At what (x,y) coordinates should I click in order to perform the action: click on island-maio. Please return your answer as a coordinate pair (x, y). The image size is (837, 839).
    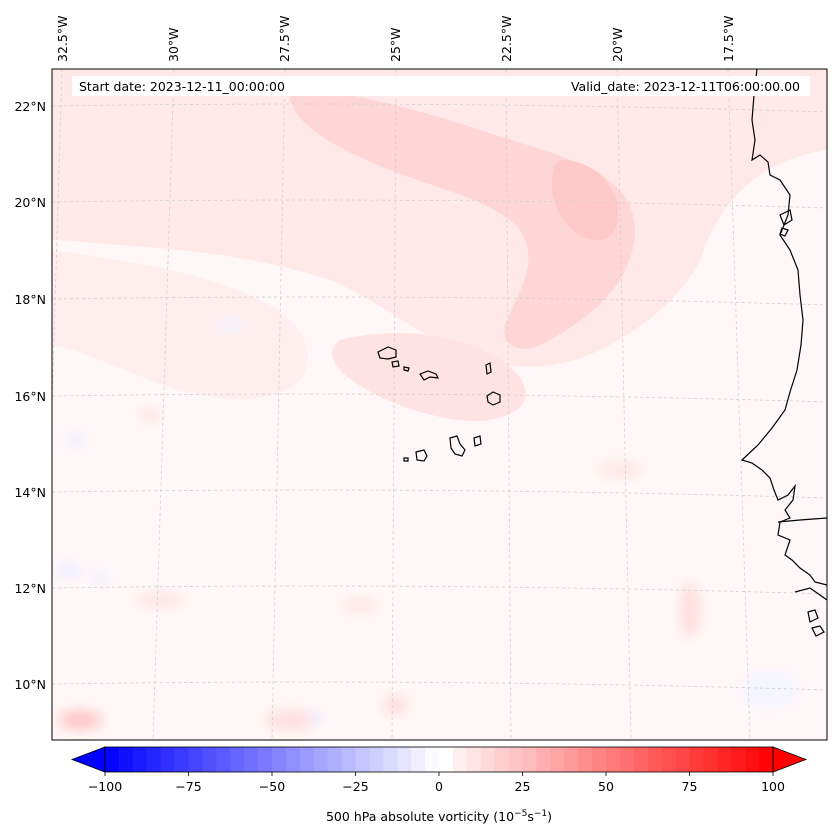
    Looking at the image, I should click on (477, 441).